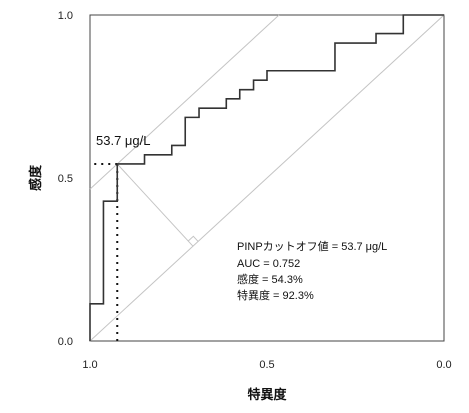 The width and height of the screenshot is (469, 413). Describe the element at coordinates (193, 238) in the screenshot. I see `right-angle-marker` at that location.